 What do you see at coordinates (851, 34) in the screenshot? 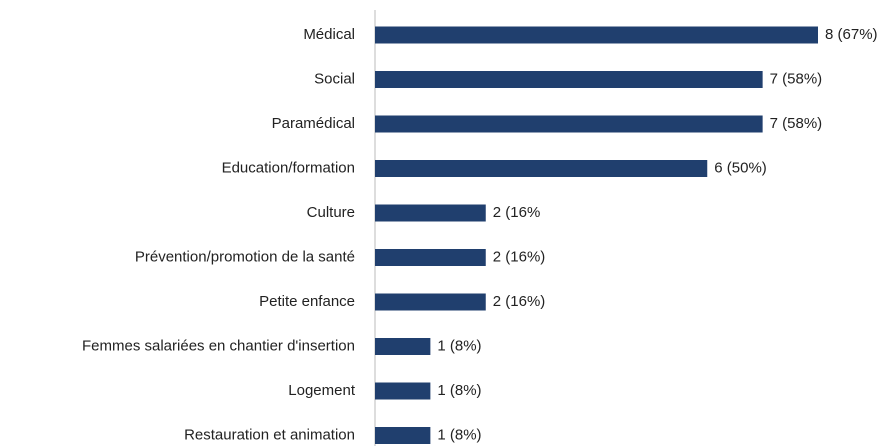
I see `value-label: 8 (67%)` at bounding box center [851, 34].